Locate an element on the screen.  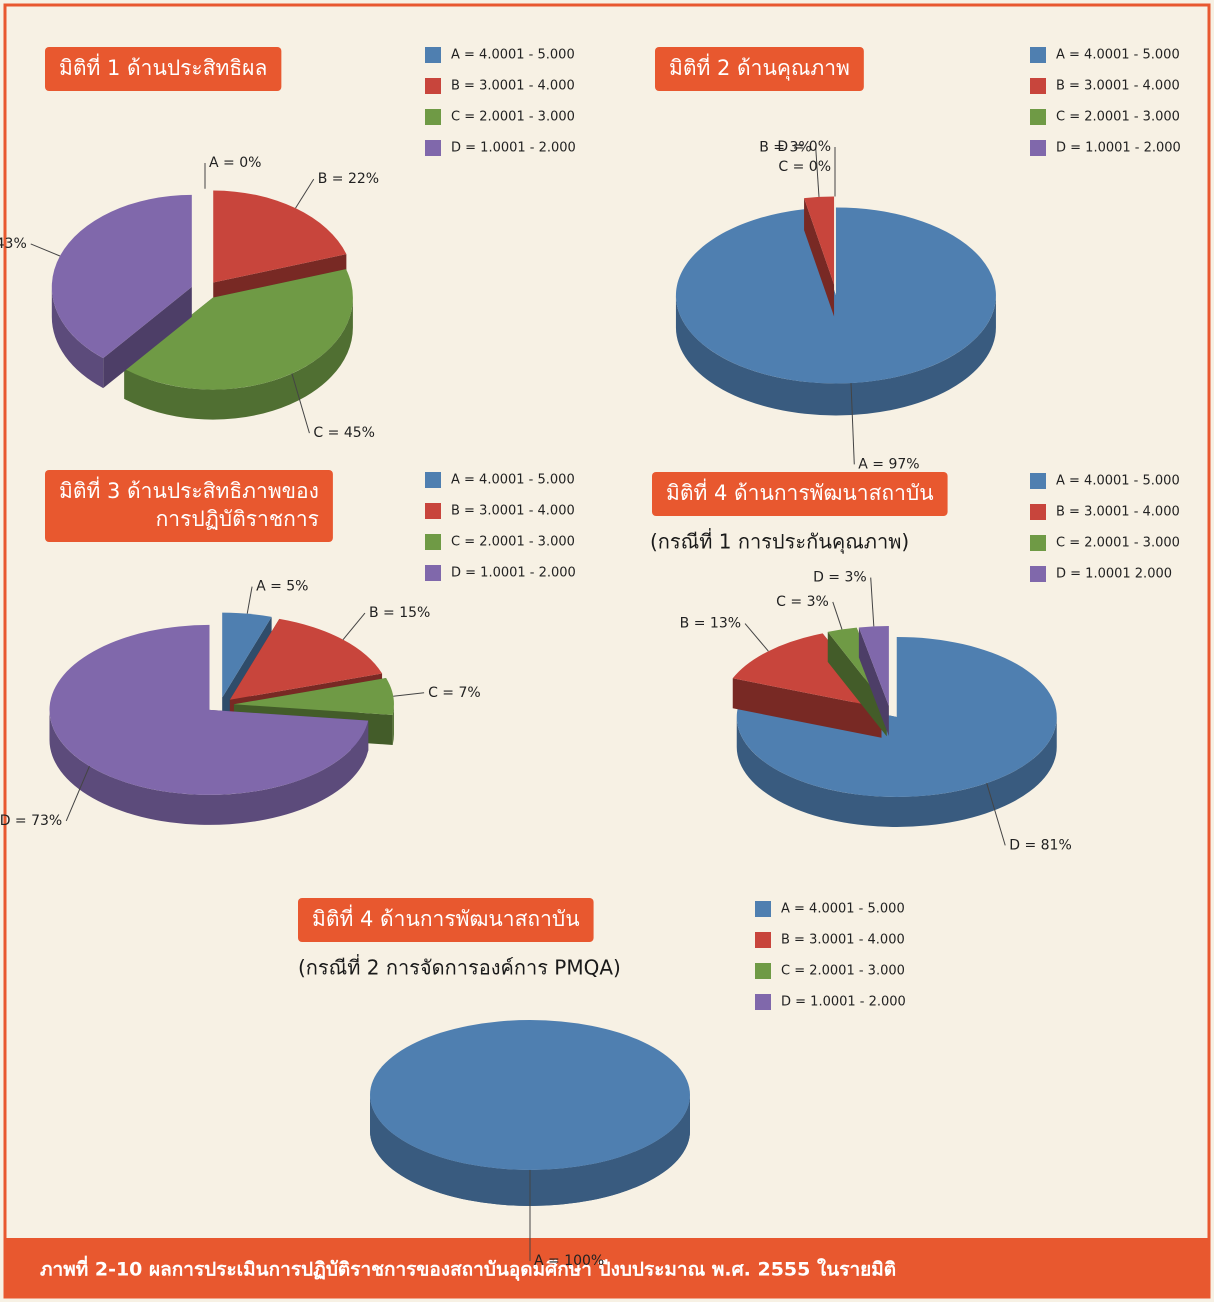
data-label: B = 13% is located at coordinates (710, 624).